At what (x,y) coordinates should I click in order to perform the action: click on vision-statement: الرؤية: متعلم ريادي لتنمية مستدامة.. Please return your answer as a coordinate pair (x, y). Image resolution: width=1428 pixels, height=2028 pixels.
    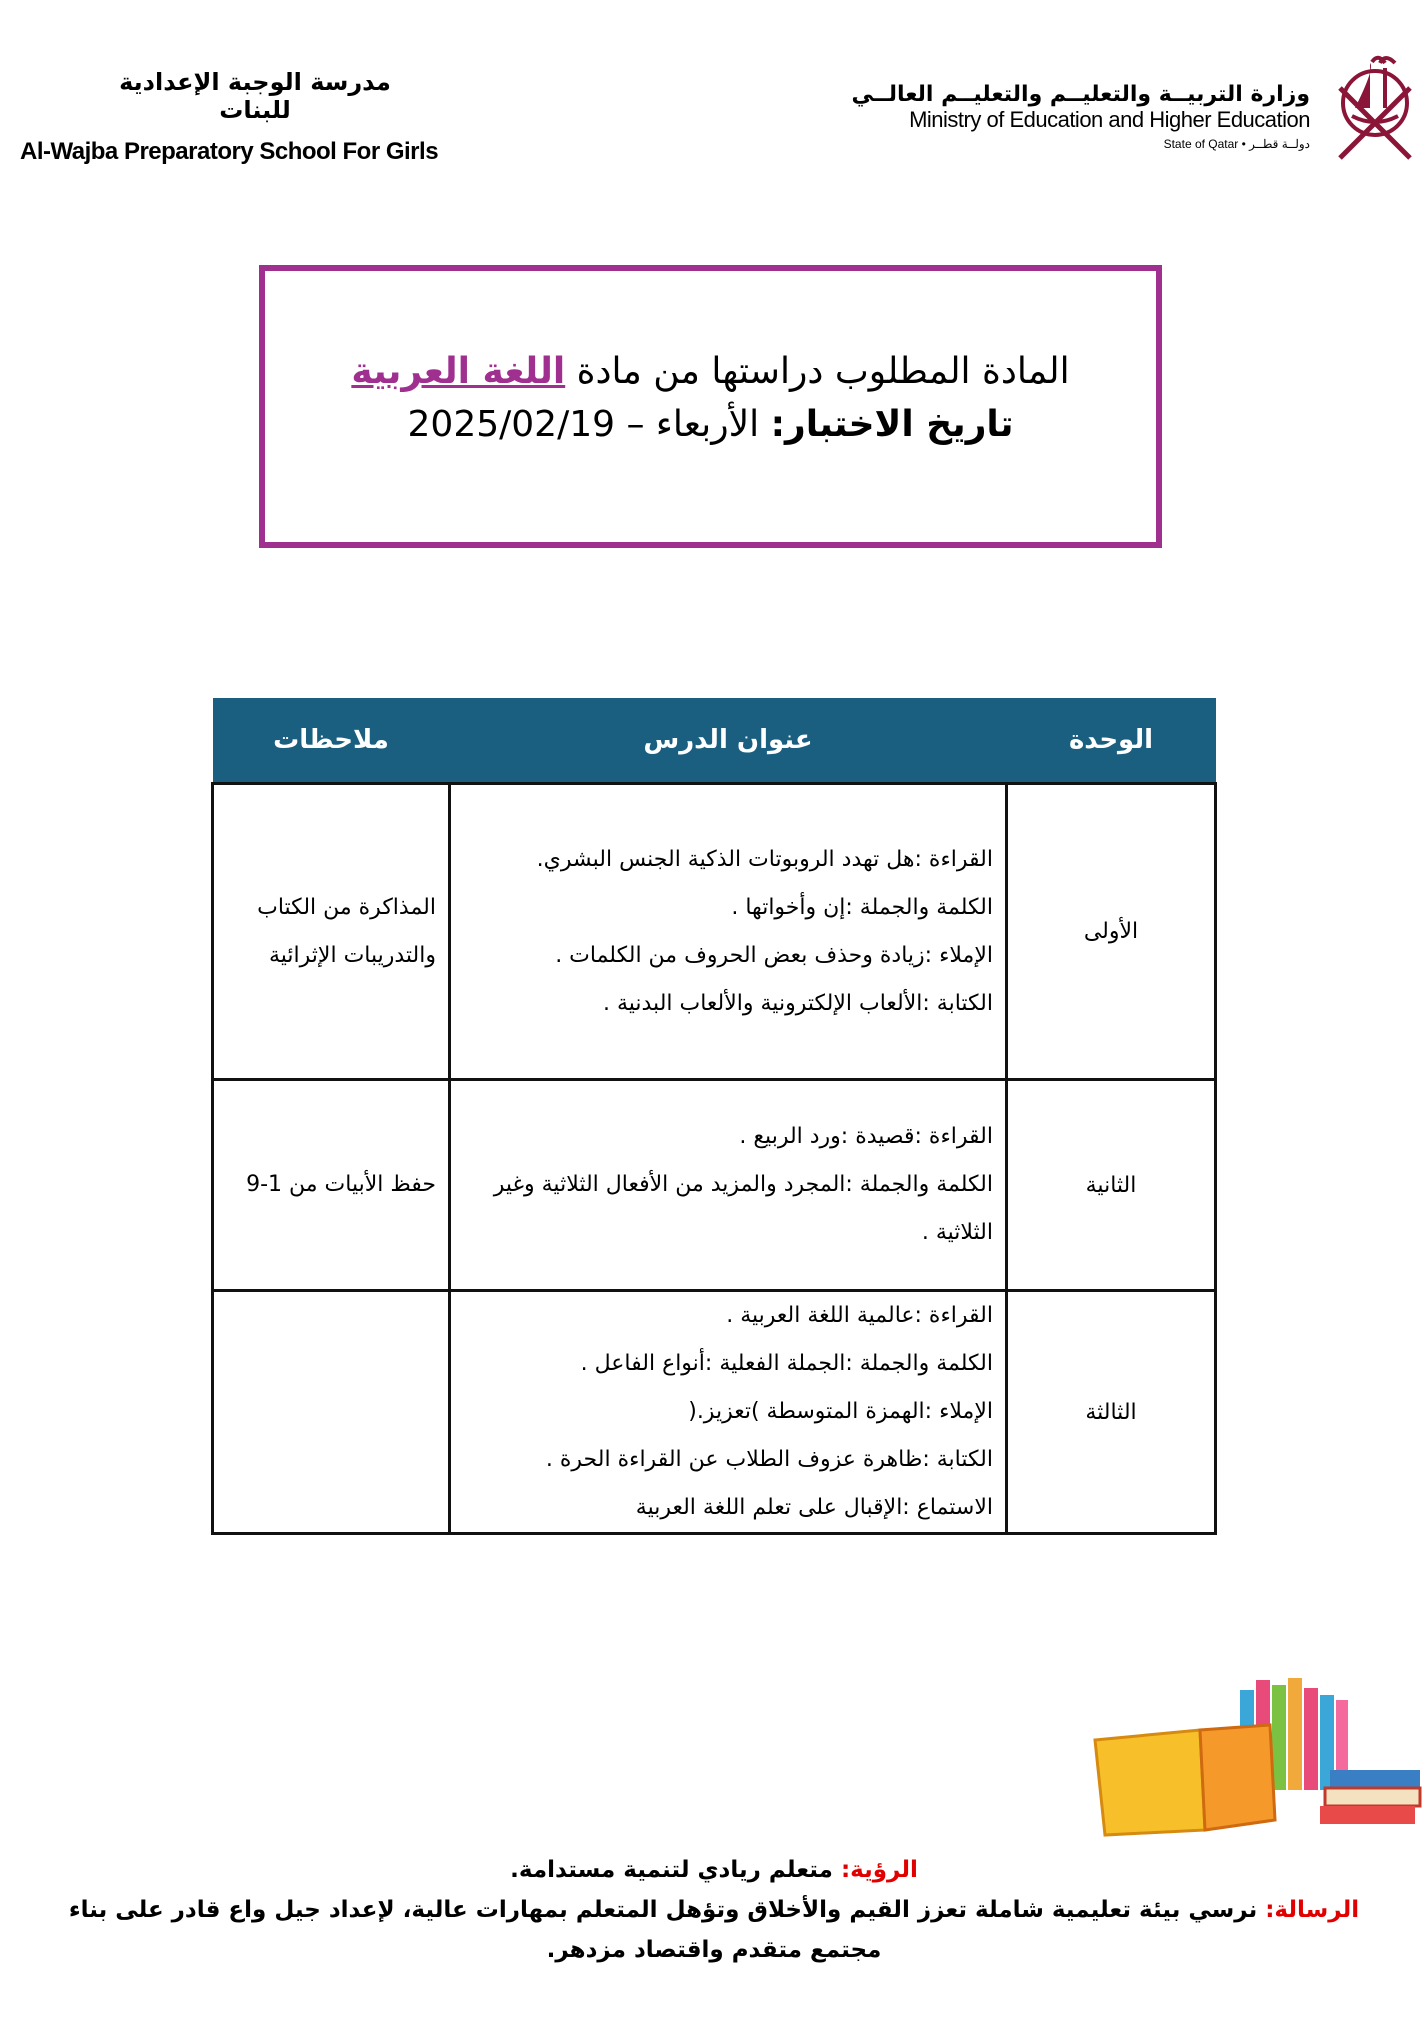
    Looking at the image, I should click on (714, 1870).